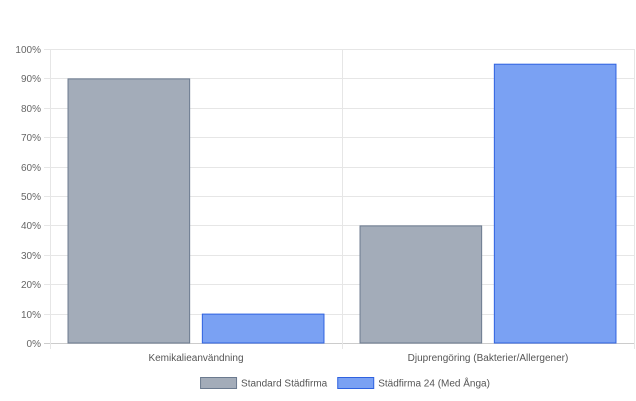 Image resolution: width=636 pixels, height=401 pixels. I want to click on y-tick-label: 70%, so click(31, 138).